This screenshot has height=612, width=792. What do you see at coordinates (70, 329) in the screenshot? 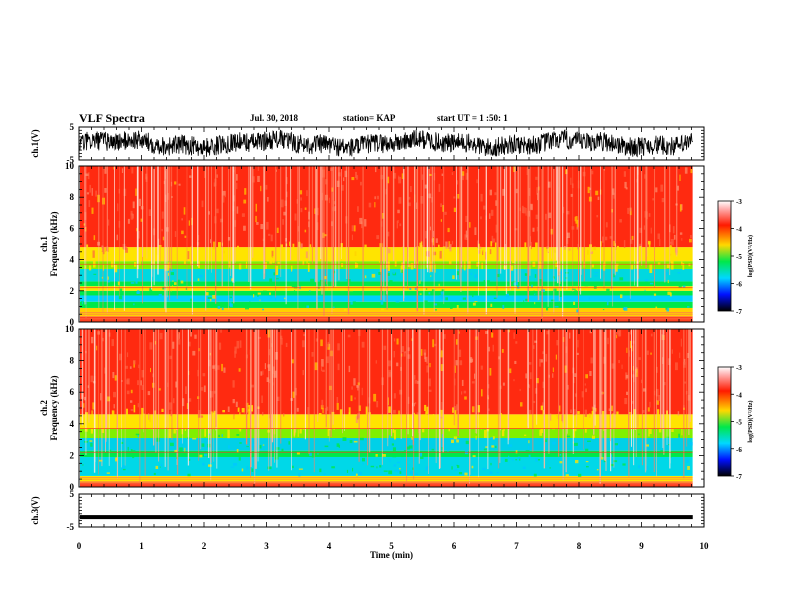
I see `ytick-label-s2-5: 10` at bounding box center [70, 329].